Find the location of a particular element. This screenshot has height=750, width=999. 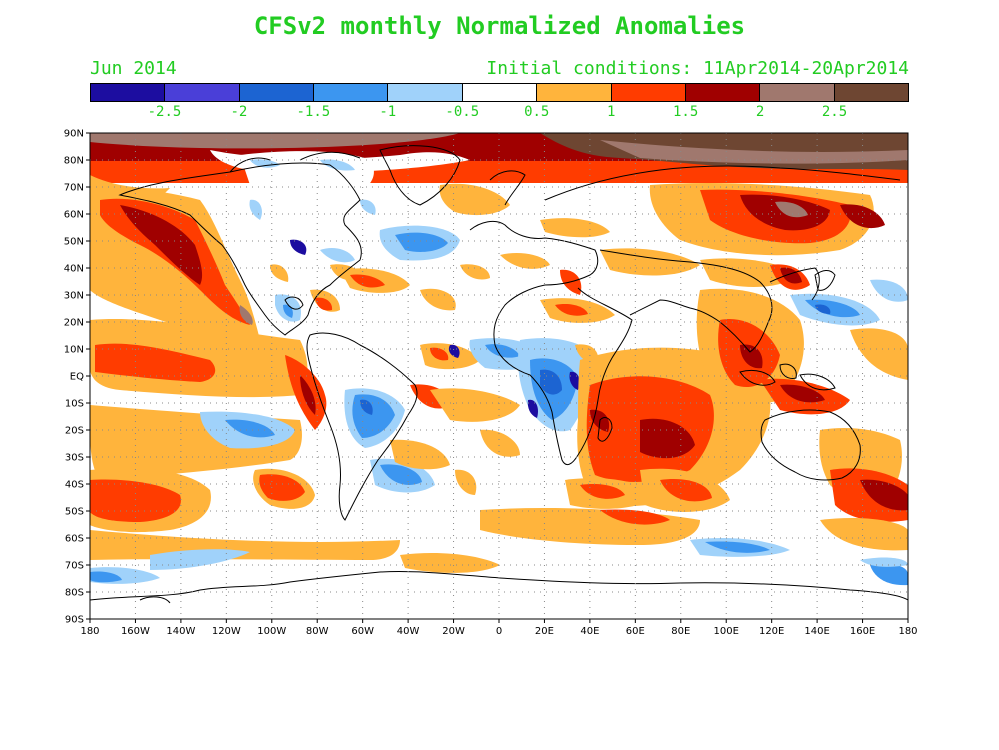

southern-ocean is located at coordinates (654, 547).